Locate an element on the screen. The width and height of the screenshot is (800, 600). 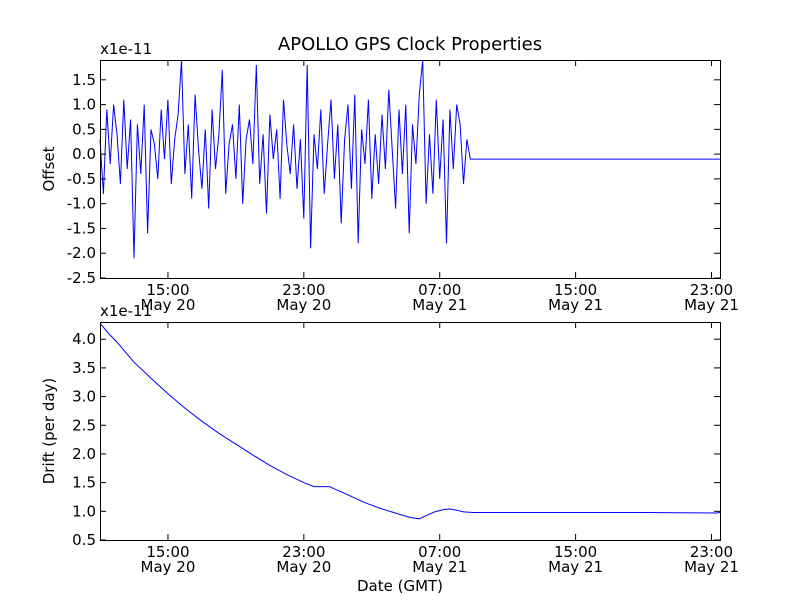
offset-ytick-label: -2.0 is located at coordinates (81, 253).